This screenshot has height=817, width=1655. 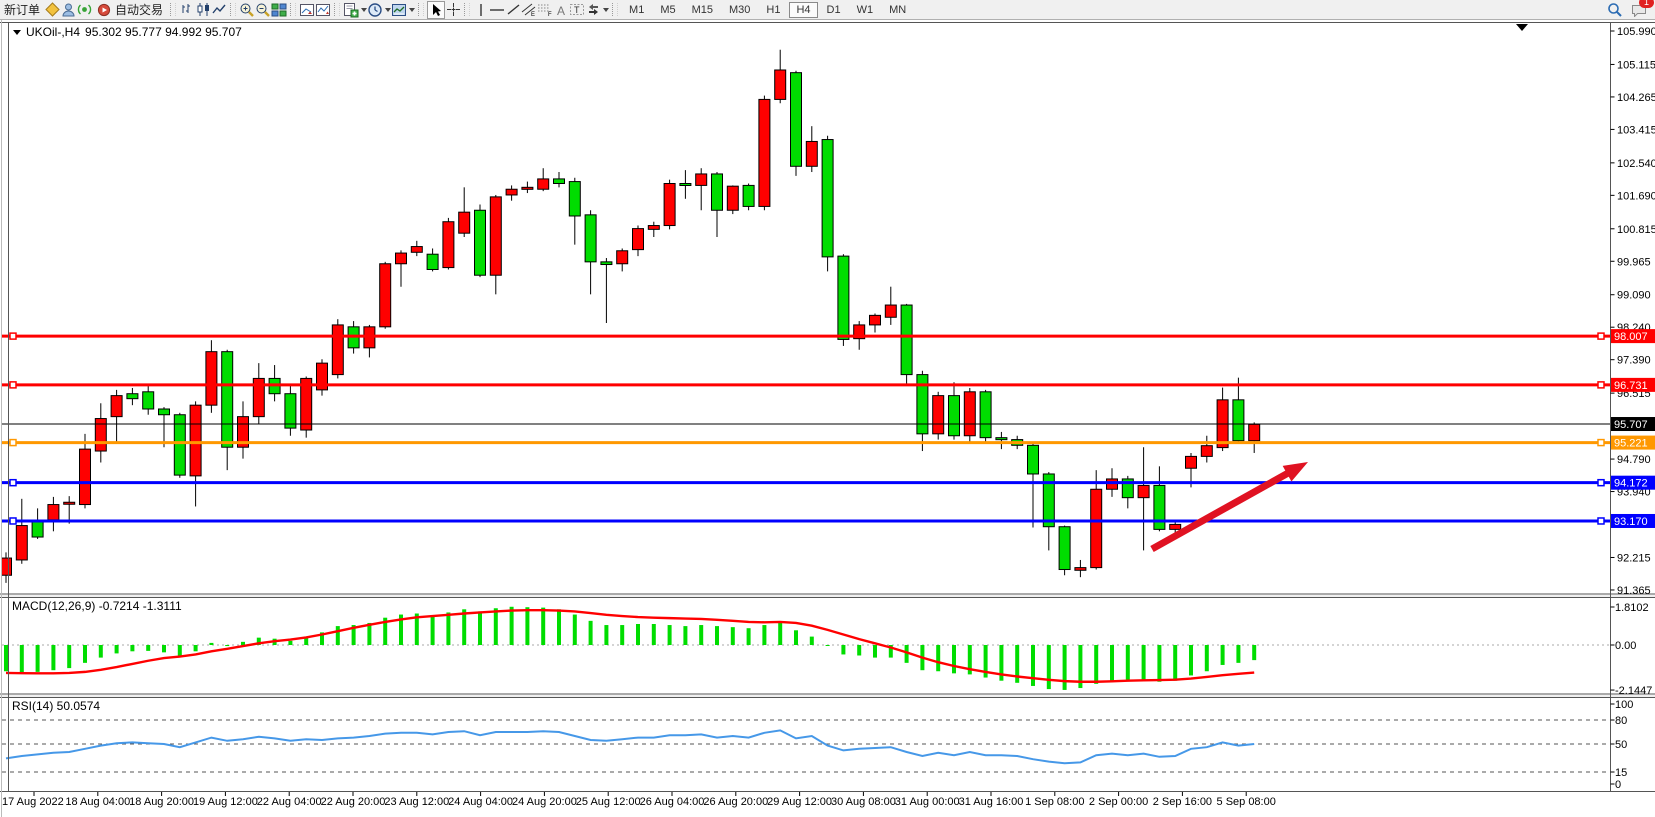 I want to click on chart-title: UKOil-,H4 95.302 95.777 94.992 95.707, so click(x=127, y=32).